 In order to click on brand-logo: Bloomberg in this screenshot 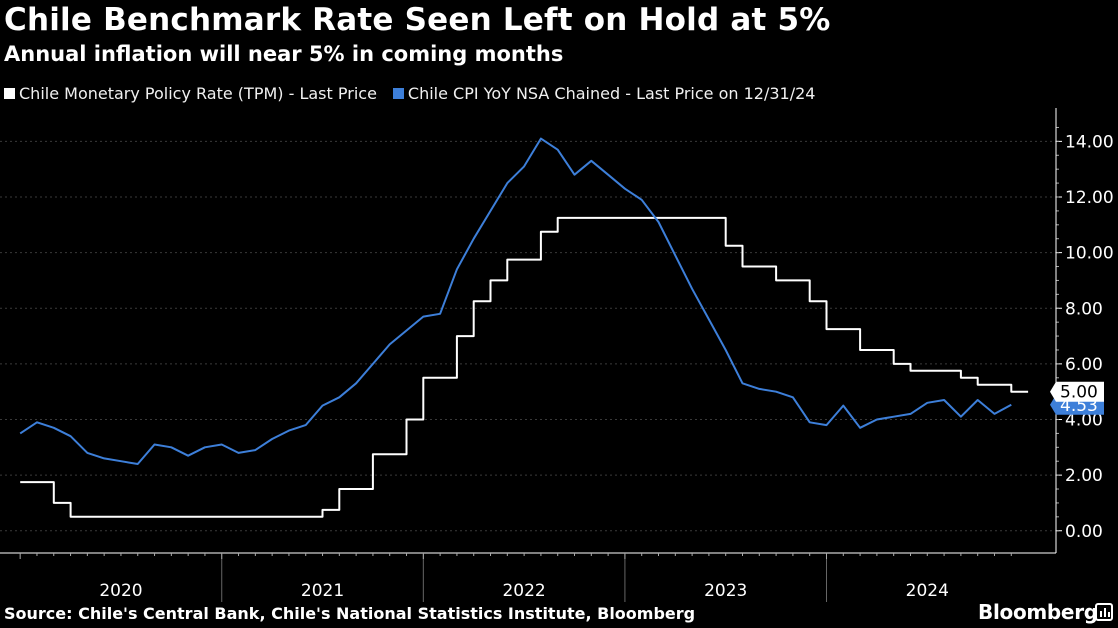, I will do `click(1038, 612)`.